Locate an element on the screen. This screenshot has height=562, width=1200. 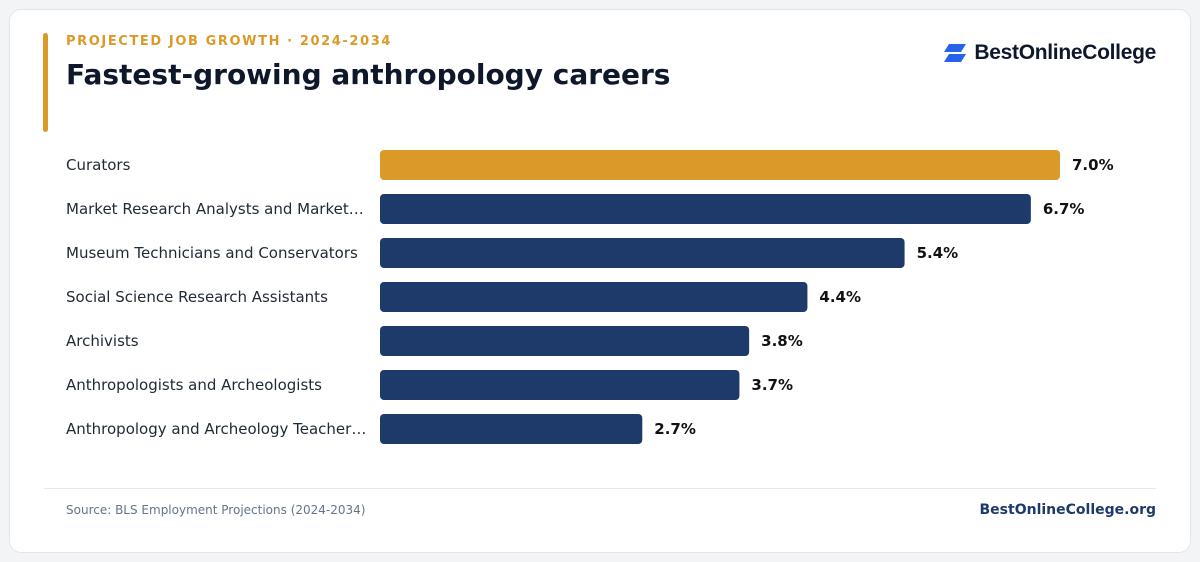
chart-kicker: PROJECTED JOB GROWTH · 2024-2034 is located at coordinates (229, 41).